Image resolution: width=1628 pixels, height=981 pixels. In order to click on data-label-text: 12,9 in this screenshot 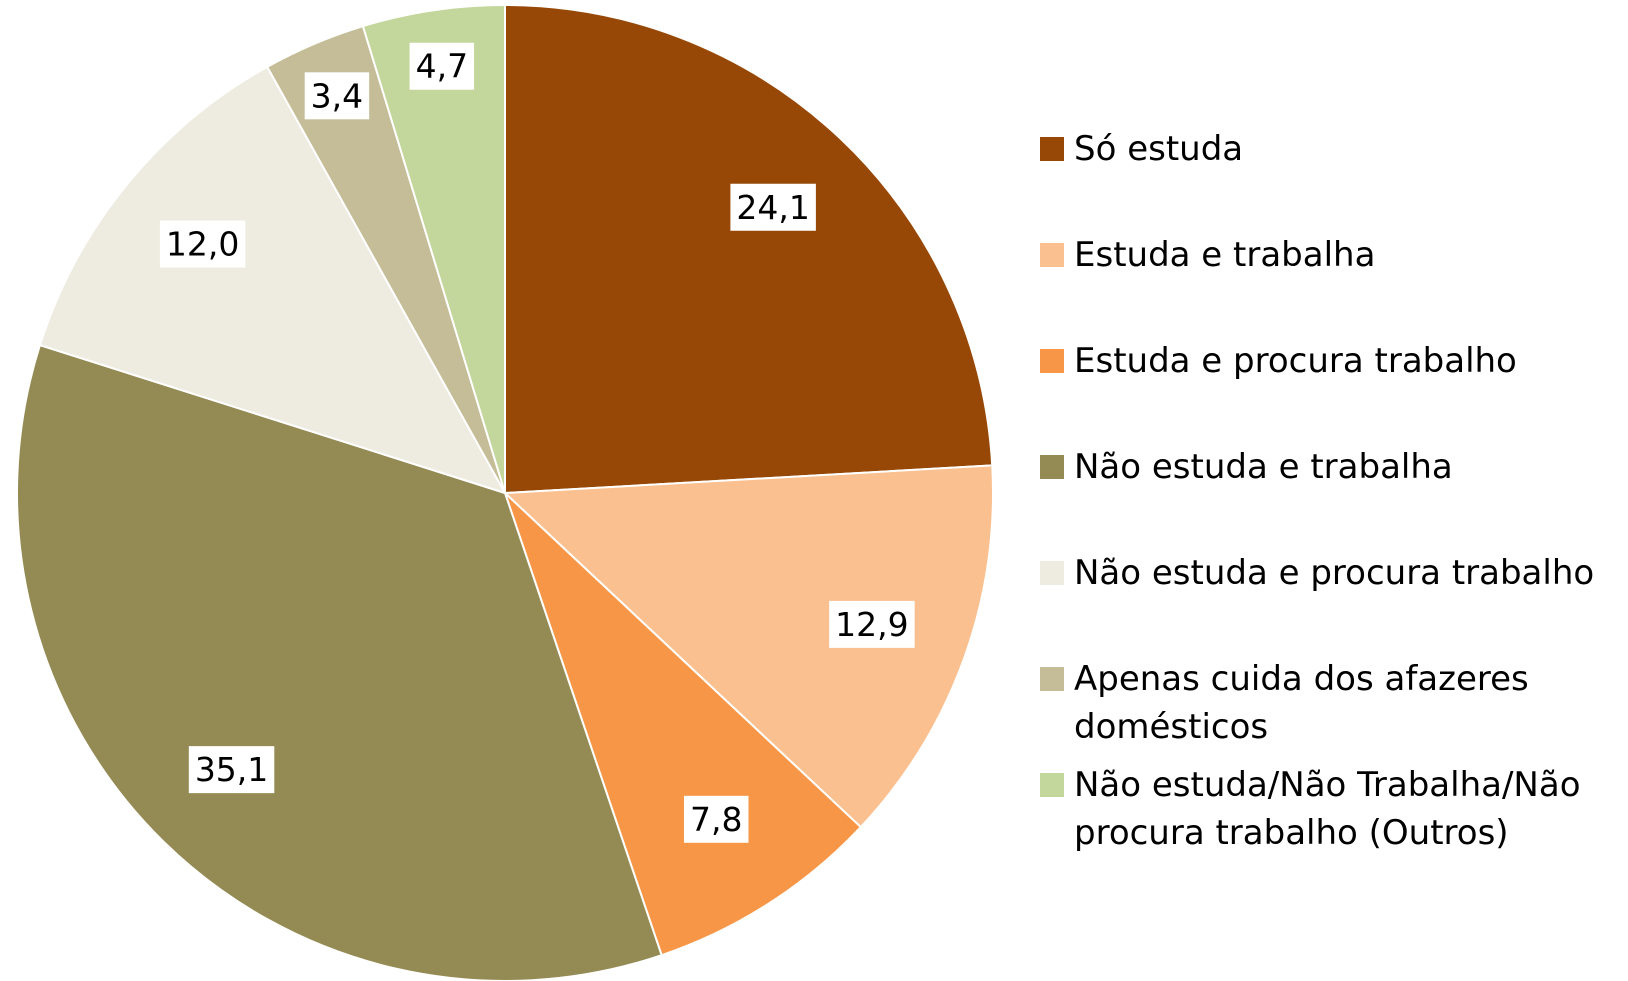, I will do `click(871, 624)`.